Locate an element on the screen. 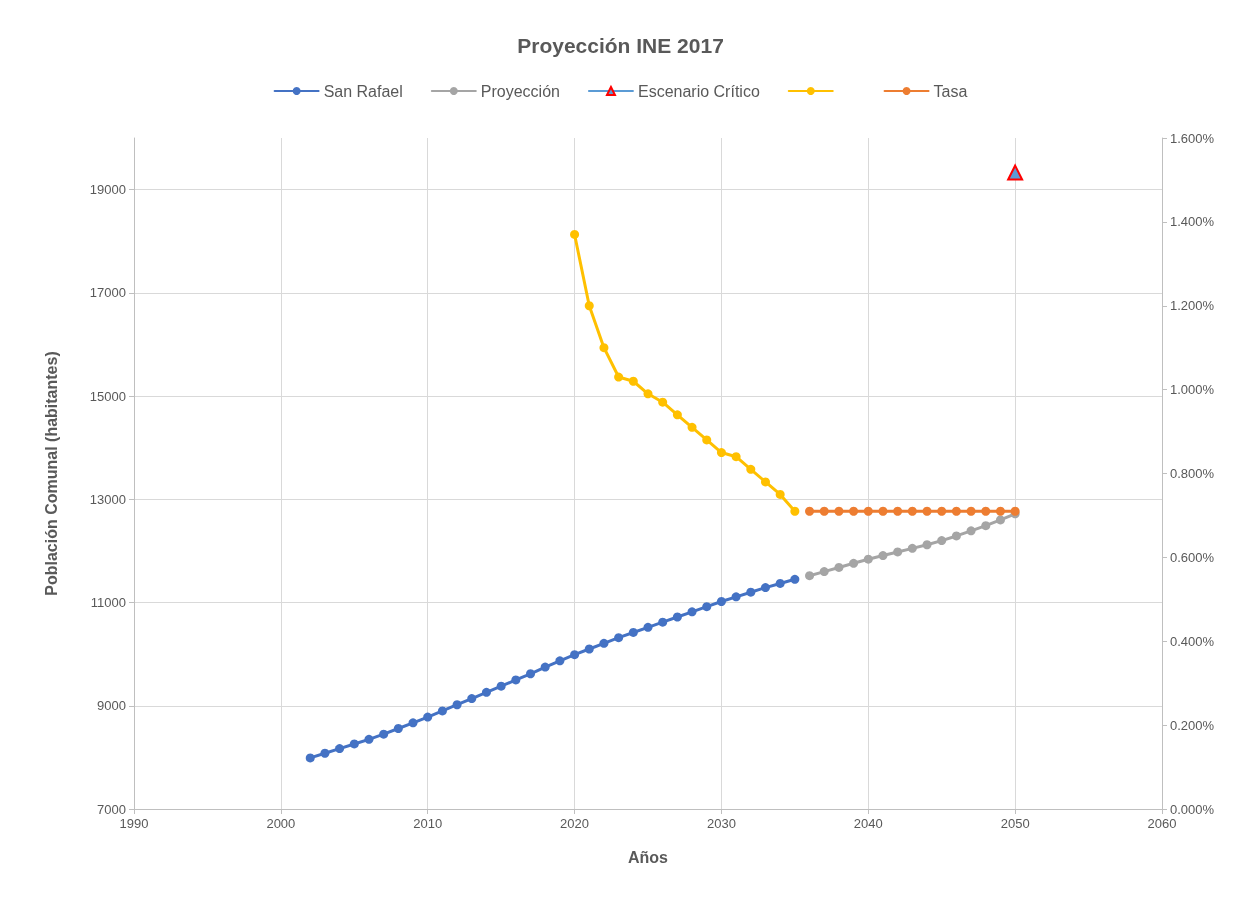 Image resolution: width=1241 pixels, height=898 pixels. legend-label: Proyección is located at coordinates (520, 91).